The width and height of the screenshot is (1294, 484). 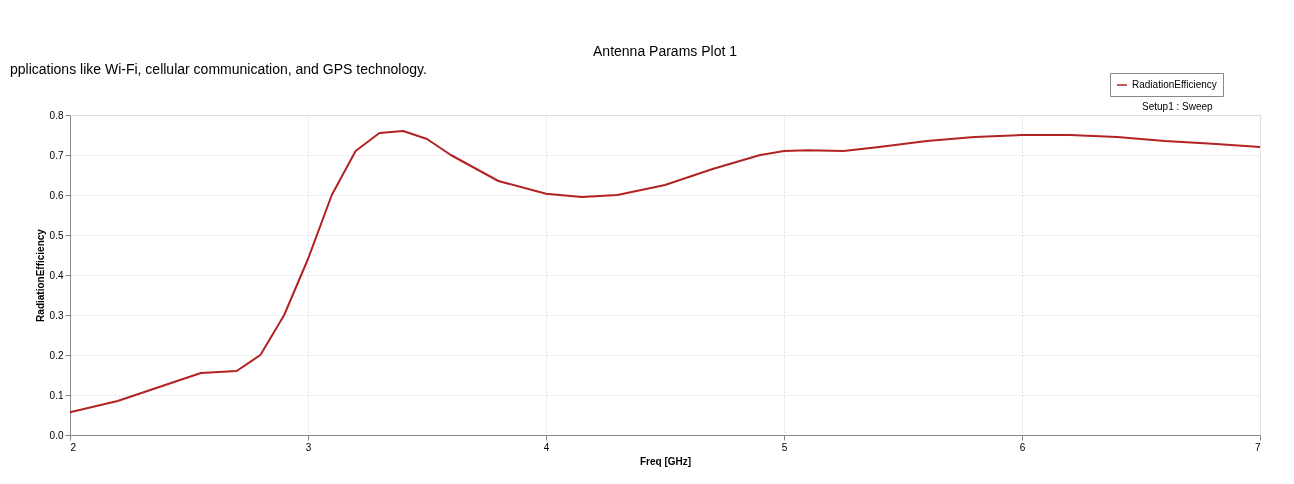 I want to click on x-tick-label: 3, so click(x=308, y=447).